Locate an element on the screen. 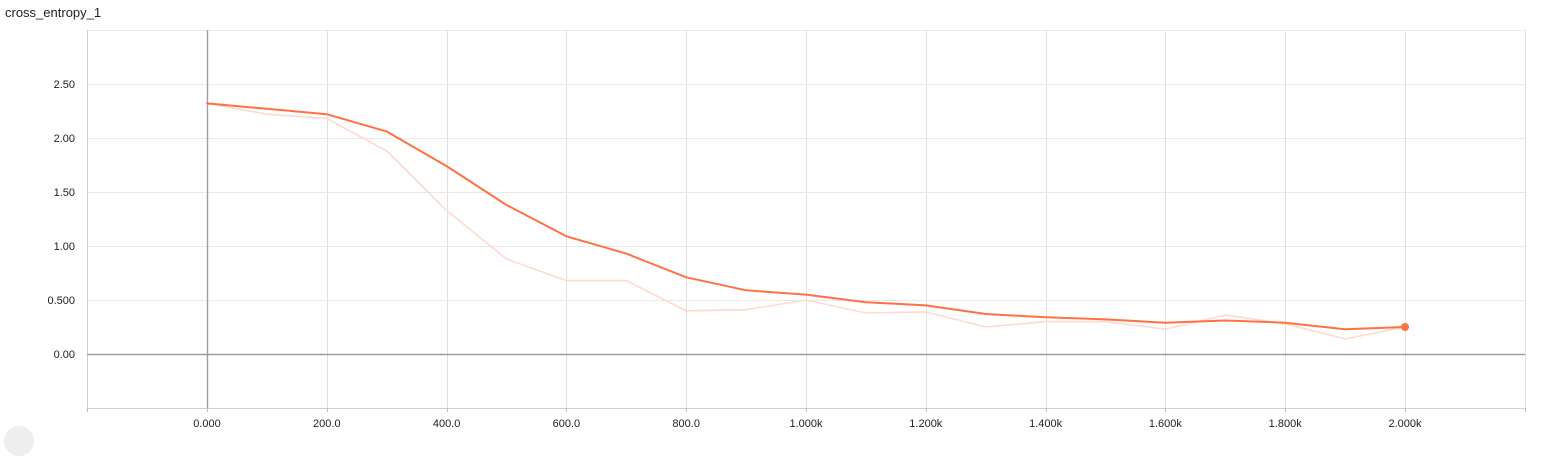 This screenshot has height=456, width=1544. x-tick-label: 1.600k is located at coordinates (1166, 424).